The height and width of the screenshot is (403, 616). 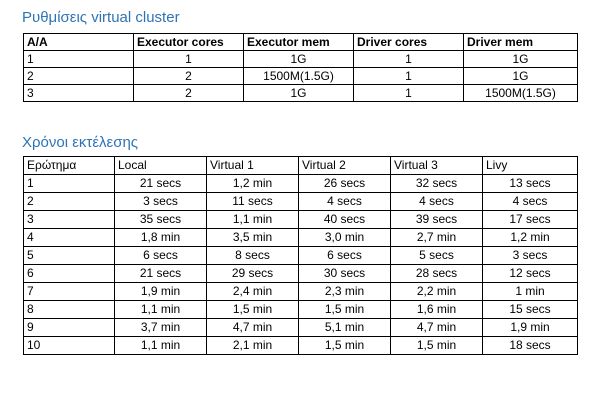 I want to click on table-cell: 3,5 min, so click(x=252, y=237).